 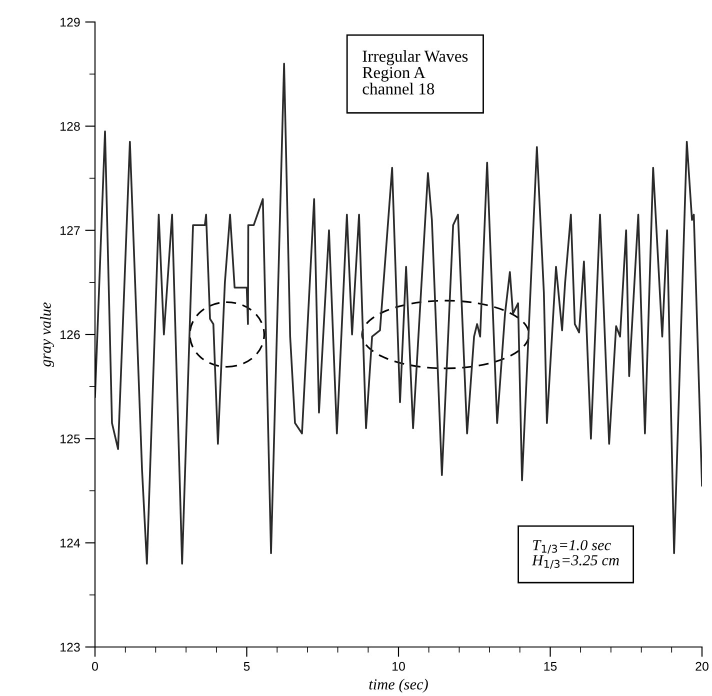 What do you see at coordinates (550, 666) in the screenshot?
I see `x-tick-label: 15` at bounding box center [550, 666].